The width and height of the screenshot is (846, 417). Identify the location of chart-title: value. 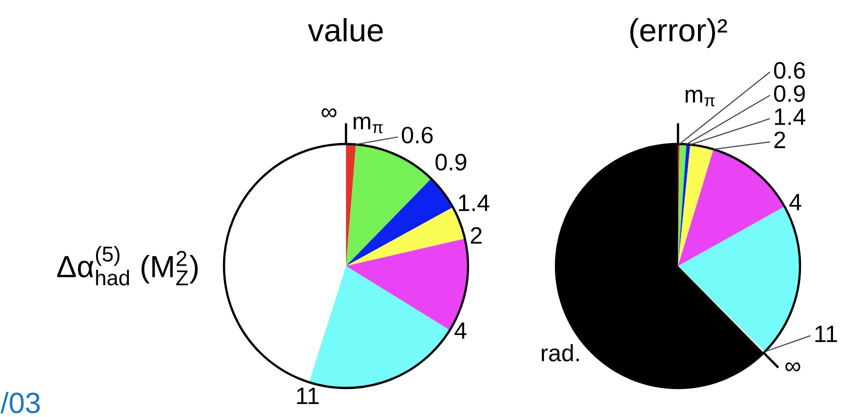
(345, 30).